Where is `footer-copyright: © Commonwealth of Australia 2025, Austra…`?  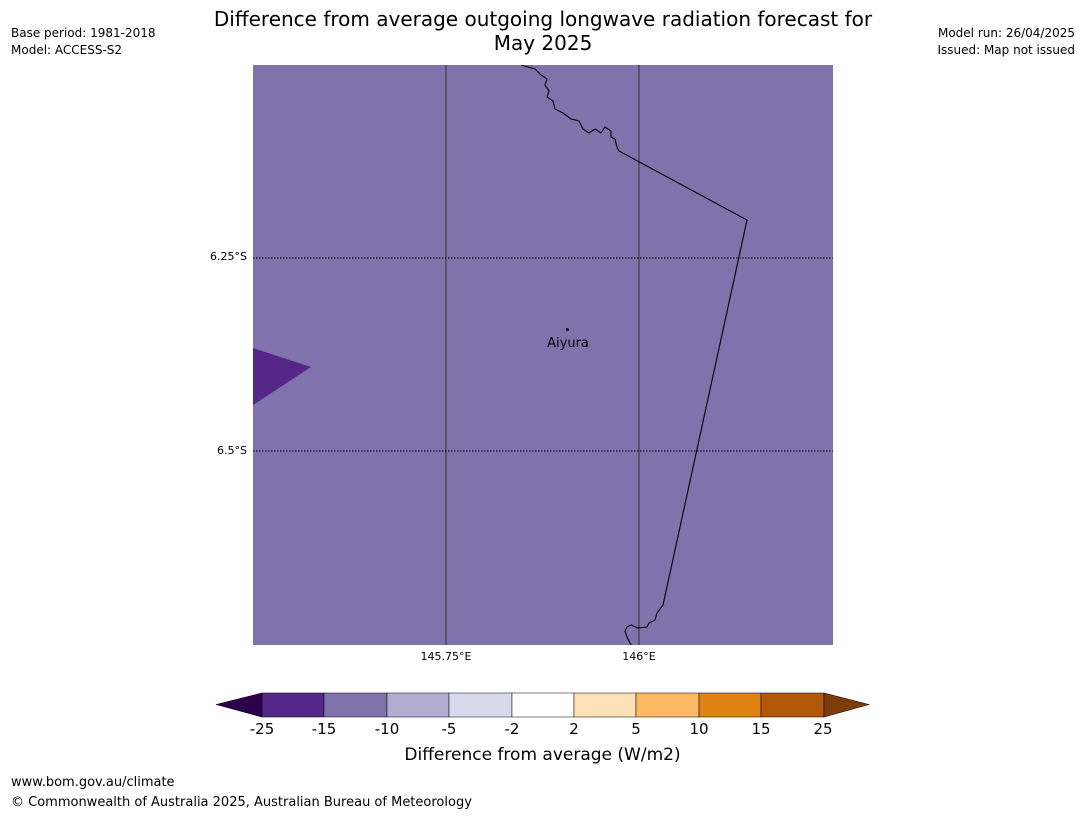 footer-copyright: © Commonwealth of Australia 2025, Austra… is located at coordinates (241, 802).